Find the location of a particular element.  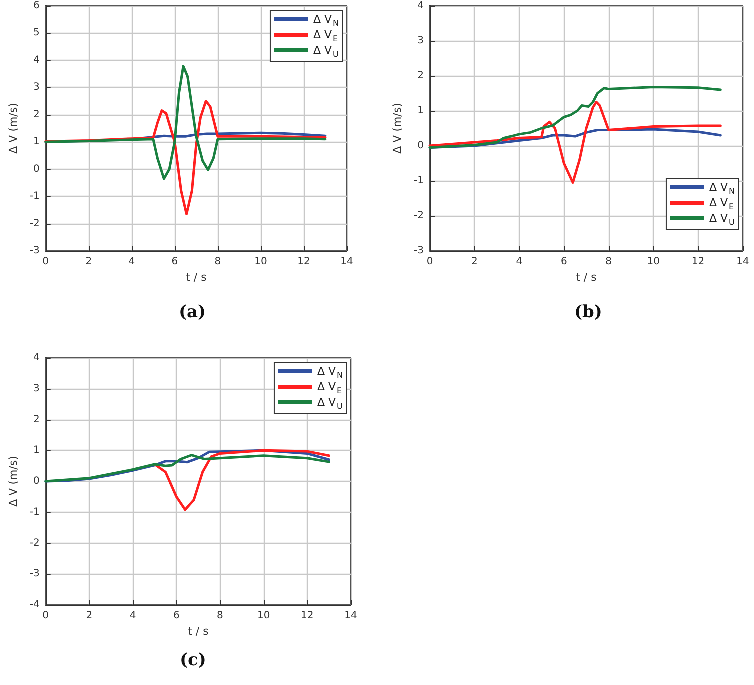

y-tick-label: 6 is located at coordinates (36, 6).